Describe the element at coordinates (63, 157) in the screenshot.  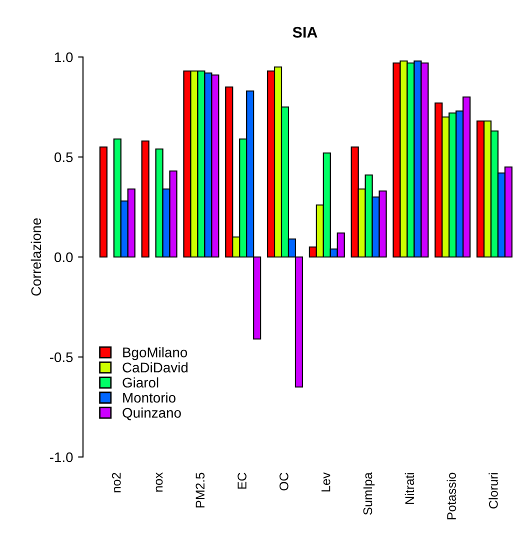
I see `y-tick-label: 0.5` at that location.